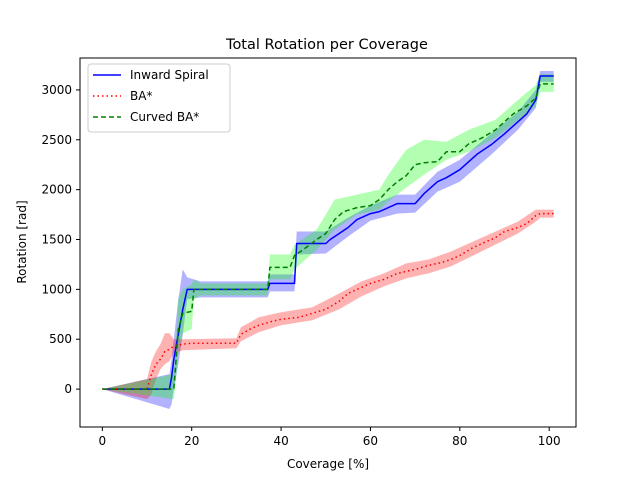 The height and width of the screenshot is (480, 640). I want to click on x-tick-label: 60, so click(370, 441).